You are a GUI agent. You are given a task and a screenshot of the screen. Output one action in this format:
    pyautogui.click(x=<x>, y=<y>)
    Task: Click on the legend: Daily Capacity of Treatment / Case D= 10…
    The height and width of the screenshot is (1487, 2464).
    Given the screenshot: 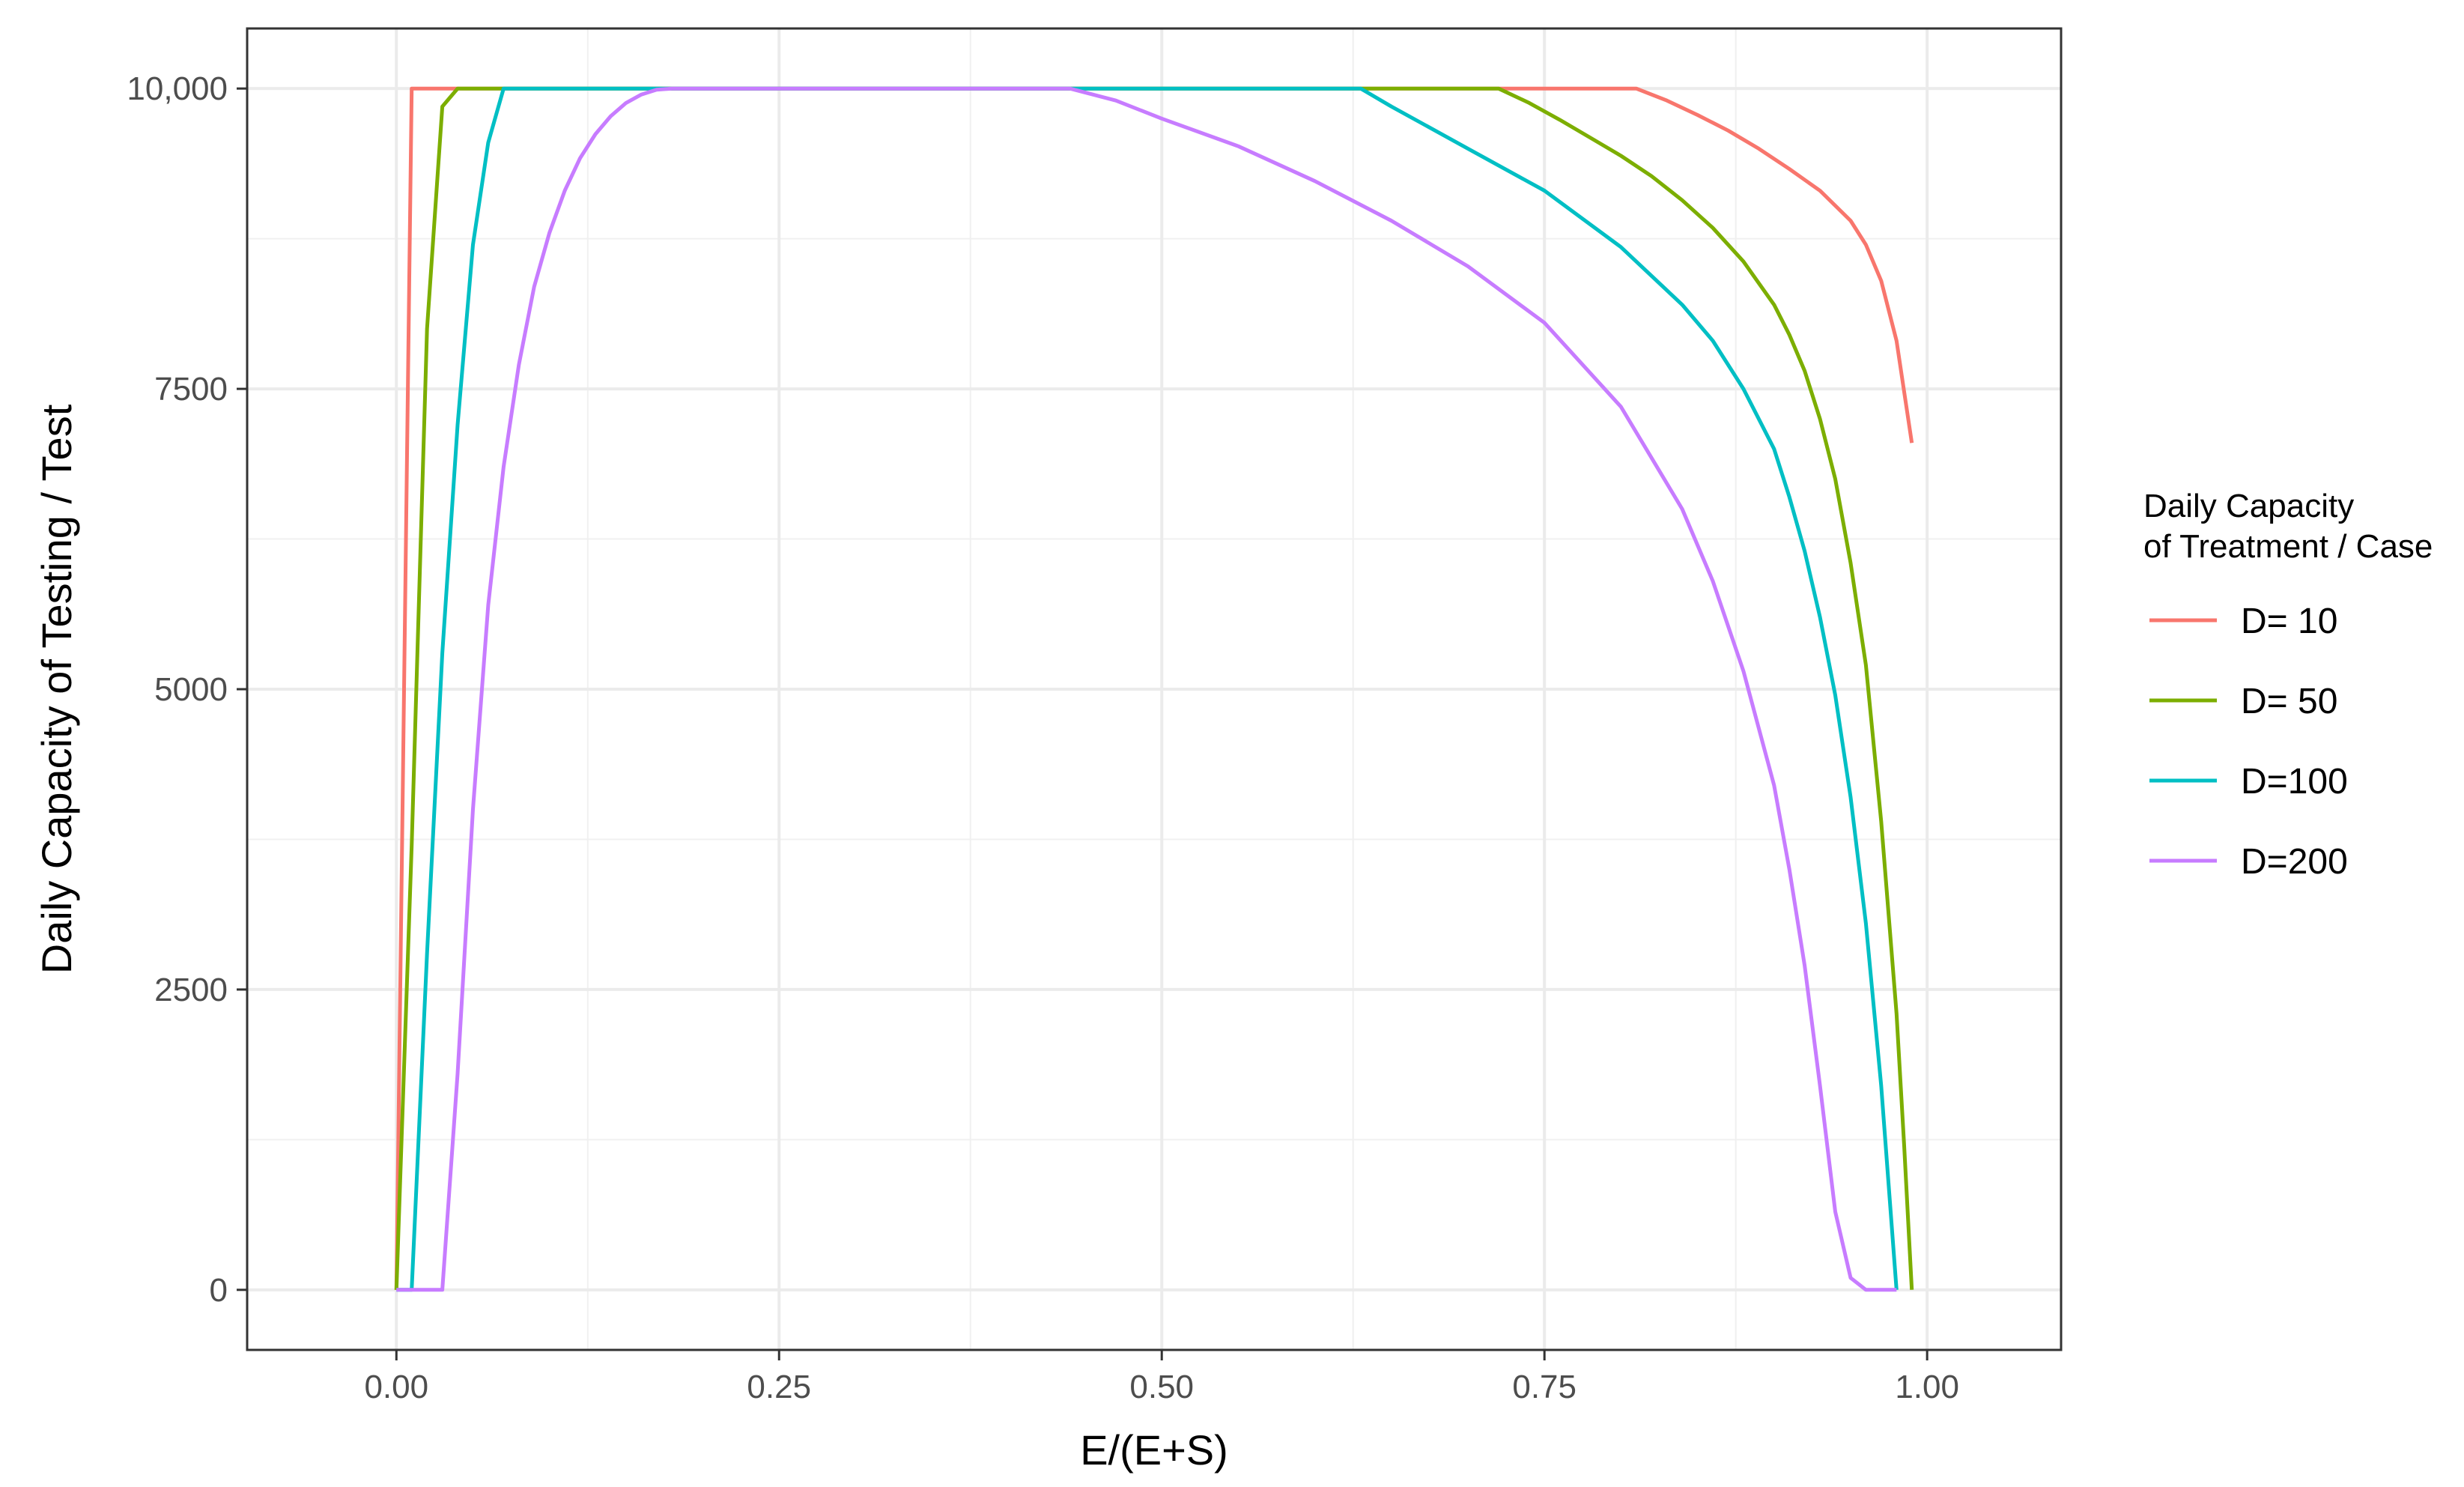 What is the action you would take?
    pyautogui.click(x=2288, y=685)
    